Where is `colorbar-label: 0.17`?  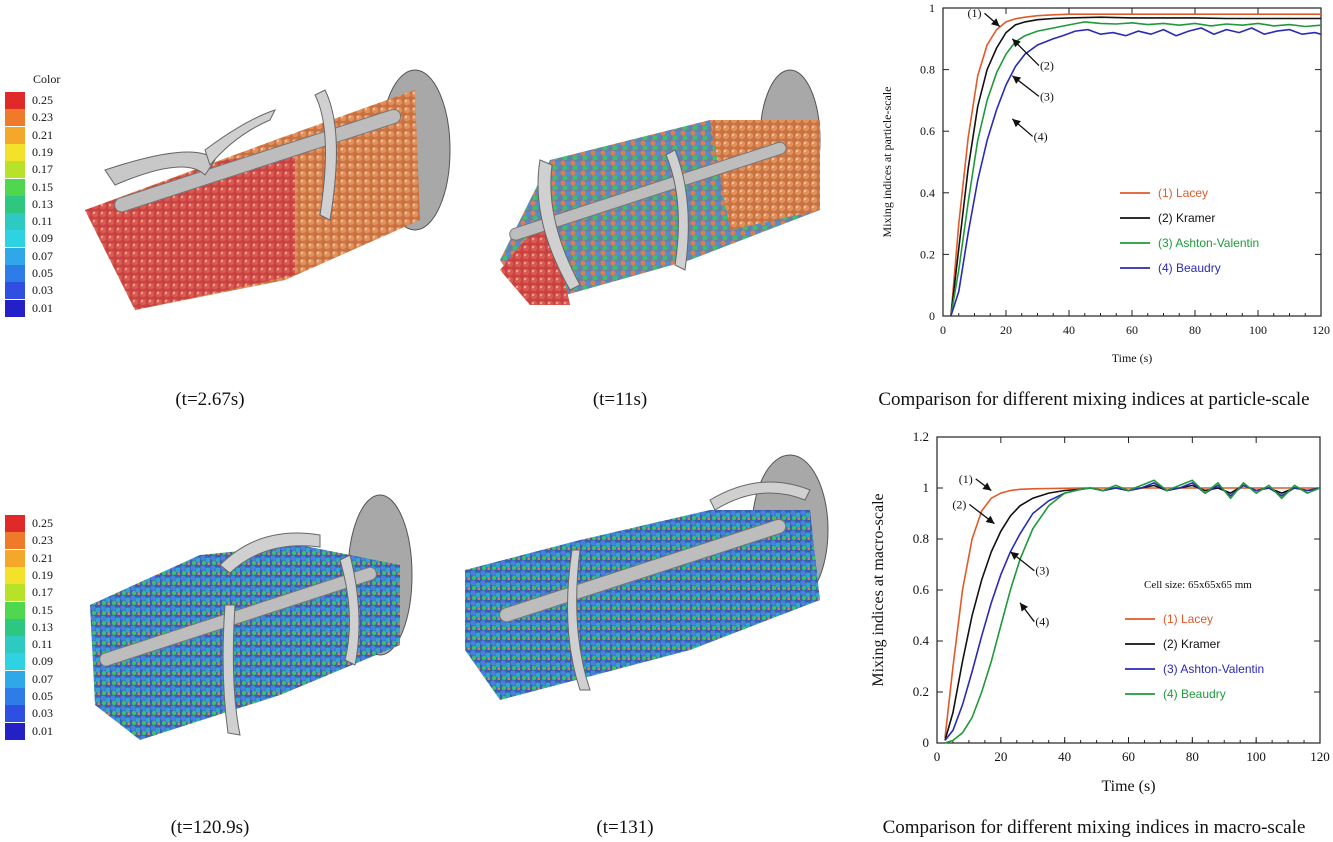 colorbar-label: 0.17 is located at coordinates (42, 169).